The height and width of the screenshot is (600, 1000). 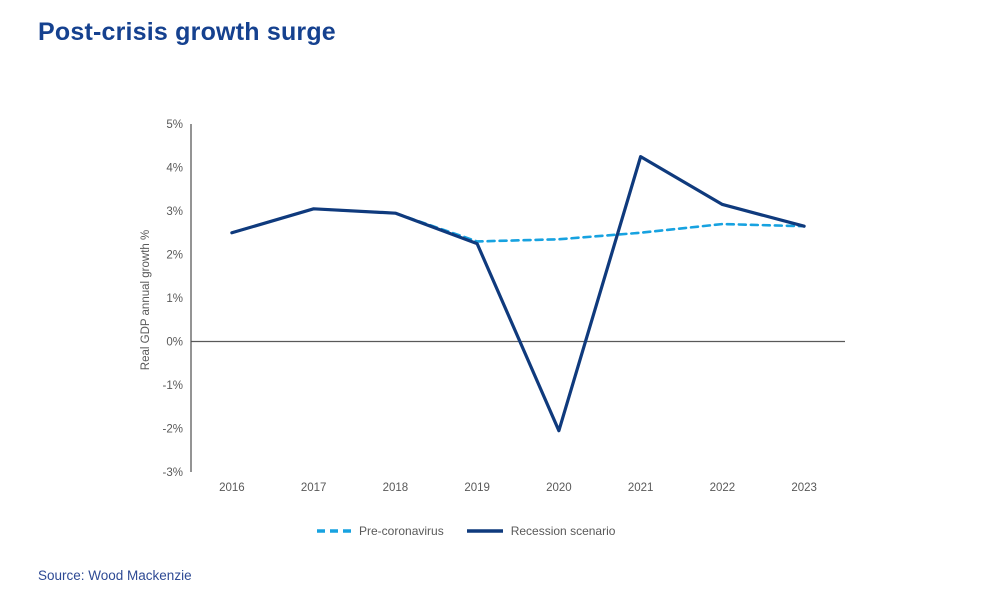 I want to click on x-tick-label: 2022, so click(x=723, y=488).